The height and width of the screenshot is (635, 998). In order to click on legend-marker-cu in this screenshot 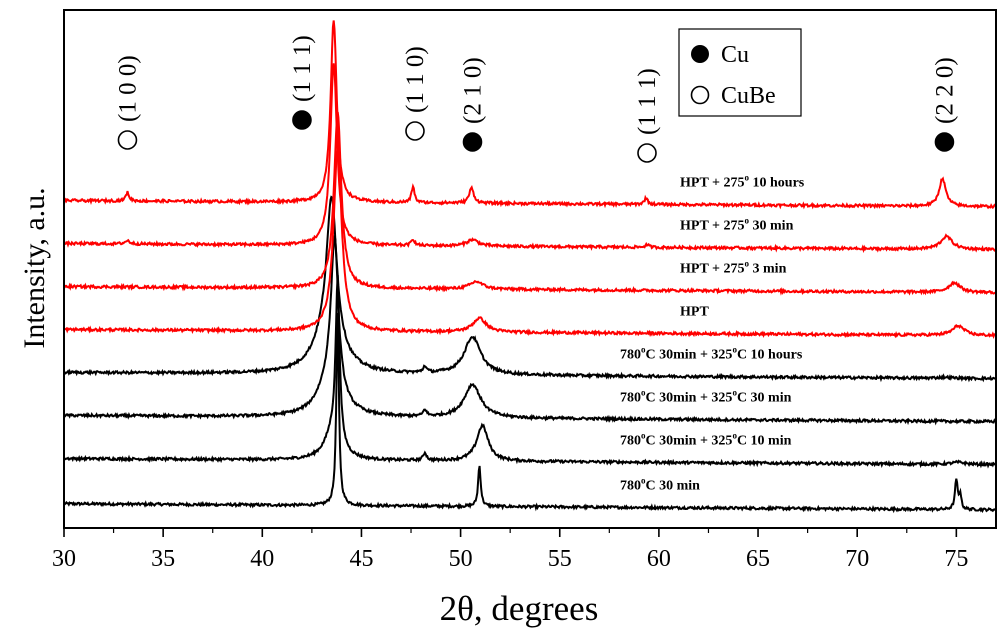, I will do `click(700, 54)`.